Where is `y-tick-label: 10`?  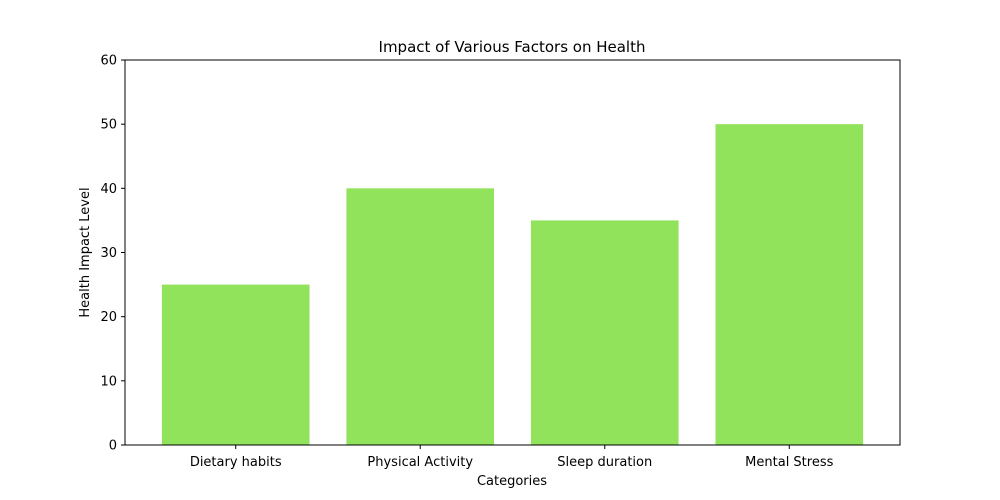 y-tick-label: 10 is located at coordinates (108, 381).